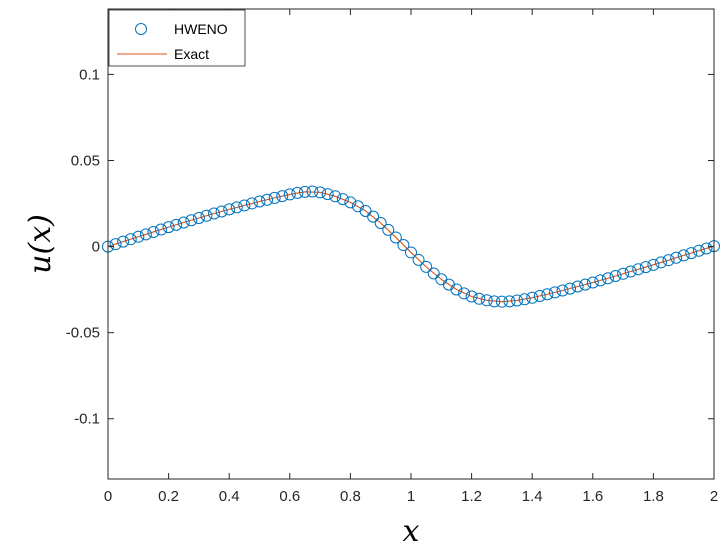  I want to click on legend-box, so click(177, 38).